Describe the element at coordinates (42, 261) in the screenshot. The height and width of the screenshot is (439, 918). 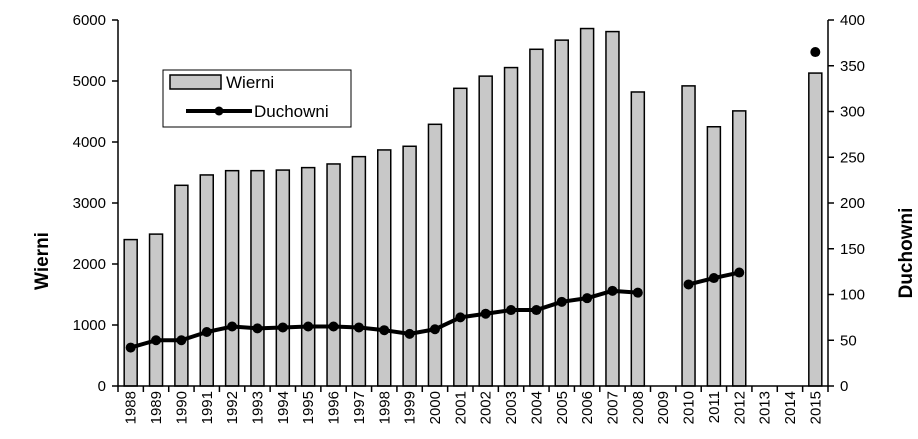
I see `y-axis-title: Wierni` at that location.